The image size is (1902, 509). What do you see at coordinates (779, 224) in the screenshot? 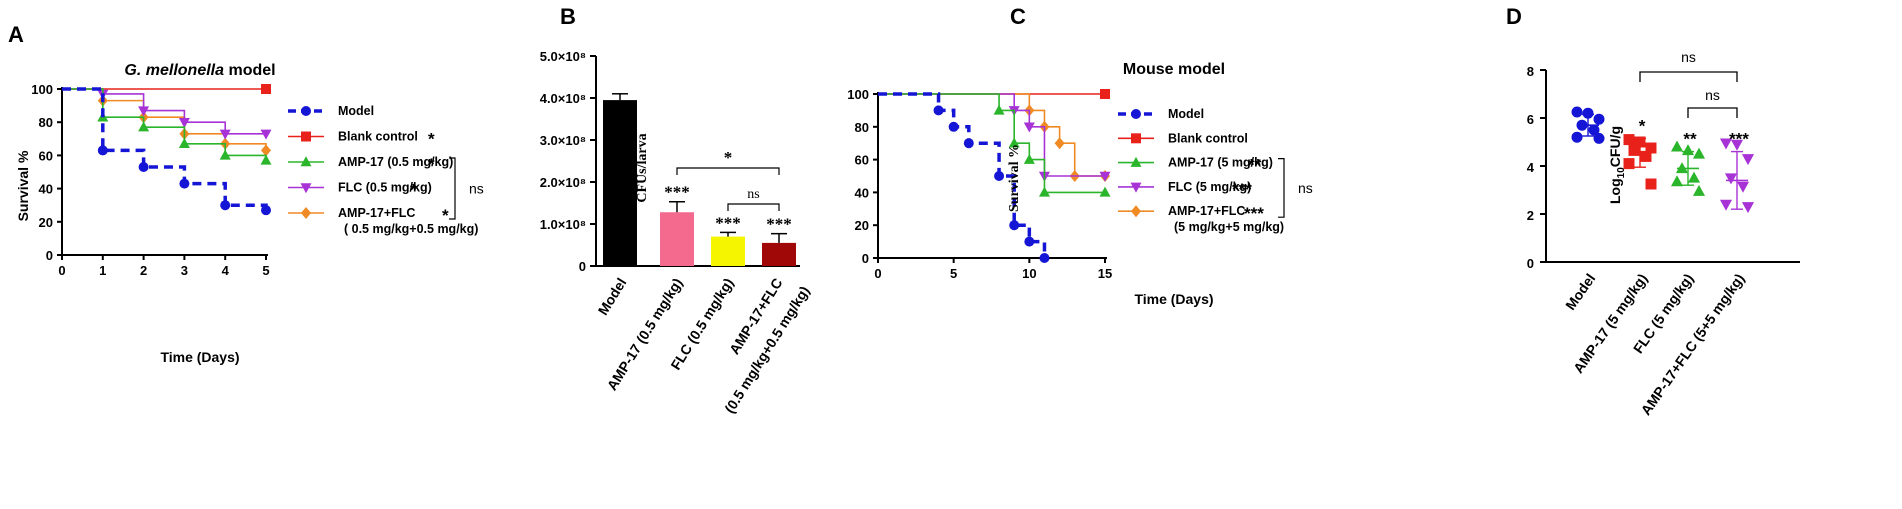
I see `panel-b-significance: ***` at bounding box center [779, 224].